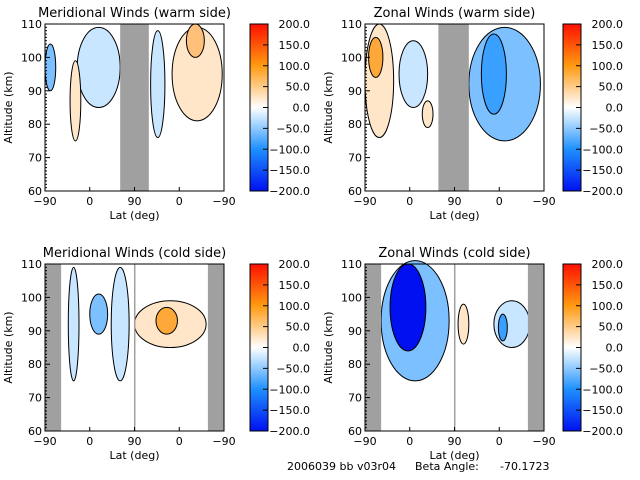 This screenshot has height=480, width=640. I want to click on beta-angle-label: Beta Angle:, so click(447, 466).